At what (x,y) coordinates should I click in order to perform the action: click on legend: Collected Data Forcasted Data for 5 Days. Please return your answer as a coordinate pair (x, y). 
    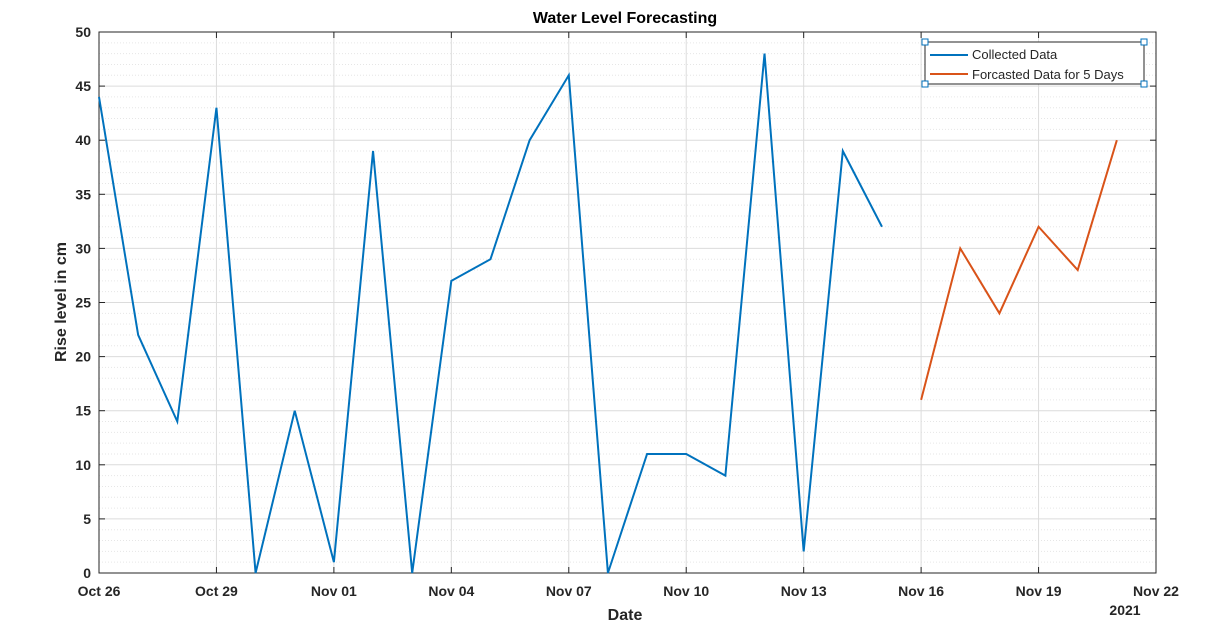
    Looking at the image, I should click on (1034, 63).